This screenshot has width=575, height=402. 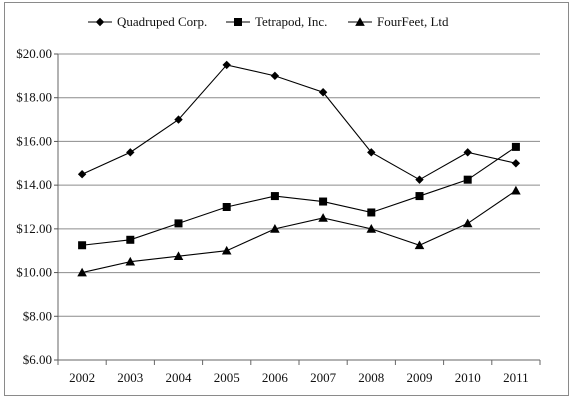 What do you see at coordinates (516, 377) in the screenshot?
I see `x-tick-label: 2011` at bounding box center [516, 377].